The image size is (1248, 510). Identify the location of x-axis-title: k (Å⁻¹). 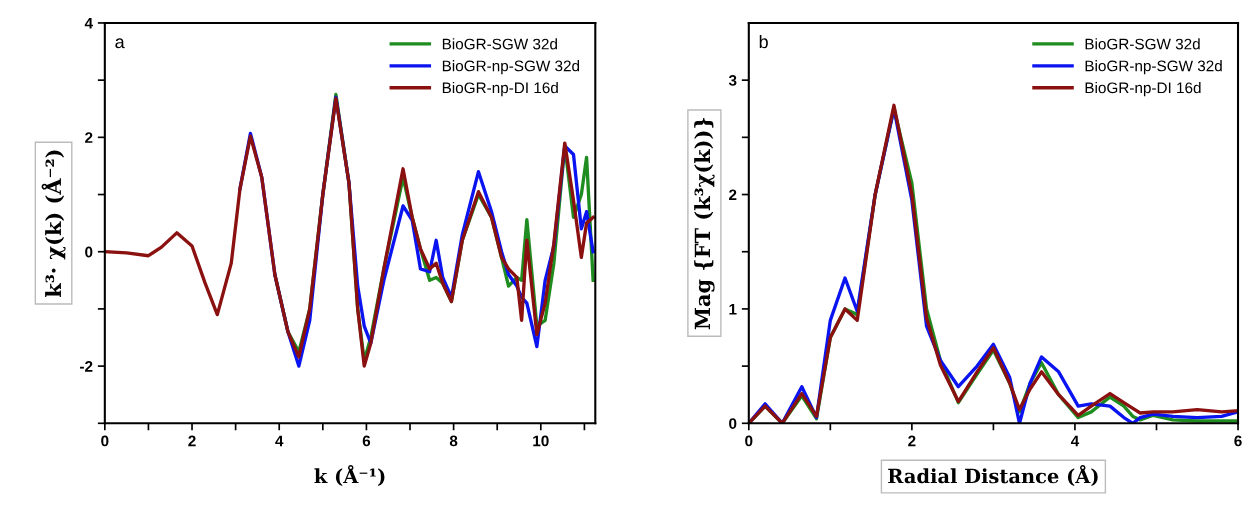
(349, 476).